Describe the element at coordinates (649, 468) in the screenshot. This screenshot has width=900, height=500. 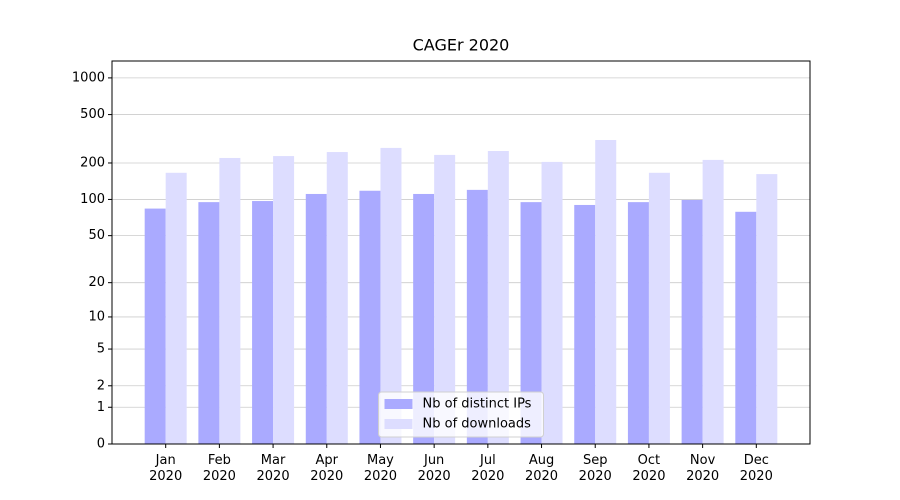
I see `x-tick-label: Oct 2020` at that location.